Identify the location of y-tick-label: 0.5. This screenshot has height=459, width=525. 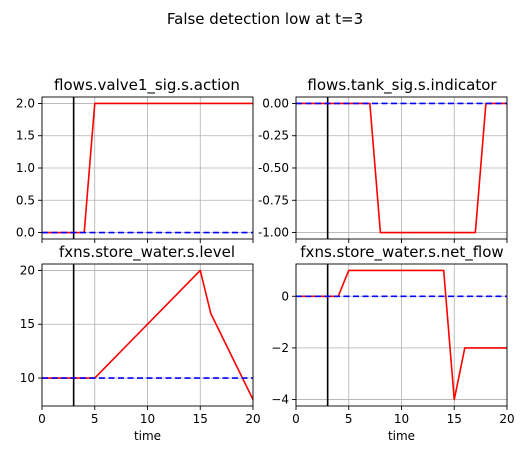
(25, 200).